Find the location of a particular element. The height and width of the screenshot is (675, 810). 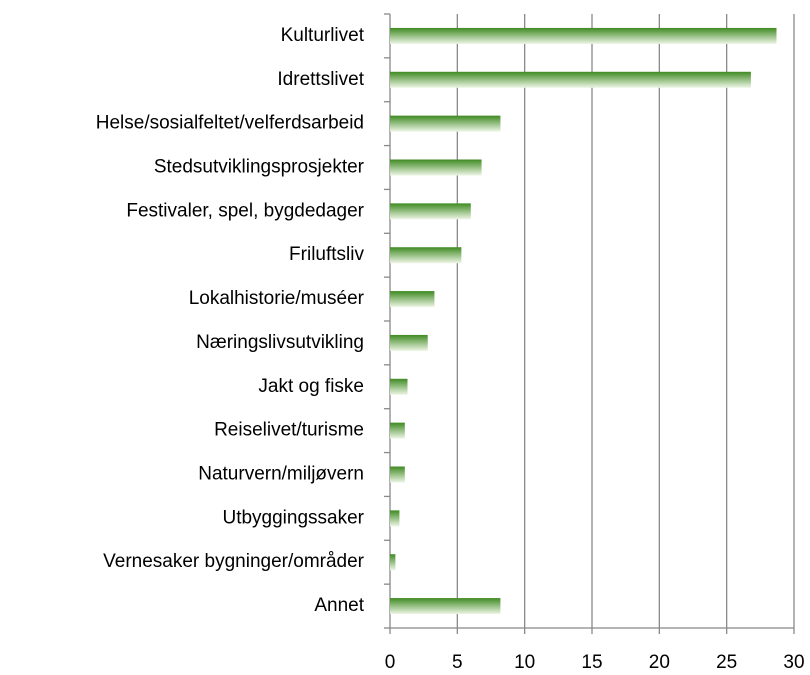

x-tick-label: 0 is located at coordinates (390, 662).